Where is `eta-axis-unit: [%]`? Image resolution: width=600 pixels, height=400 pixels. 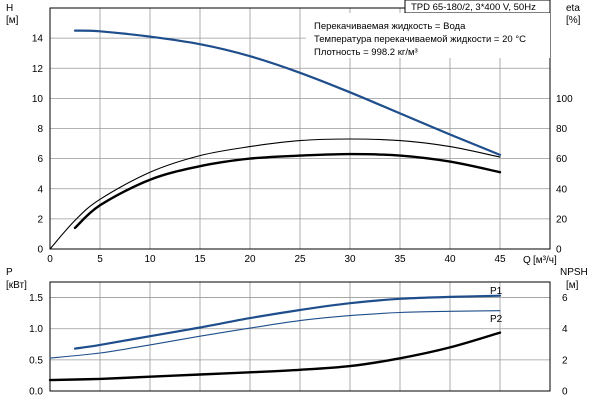
eta-axis-unit: [%] is located at coordinates (573, 20).